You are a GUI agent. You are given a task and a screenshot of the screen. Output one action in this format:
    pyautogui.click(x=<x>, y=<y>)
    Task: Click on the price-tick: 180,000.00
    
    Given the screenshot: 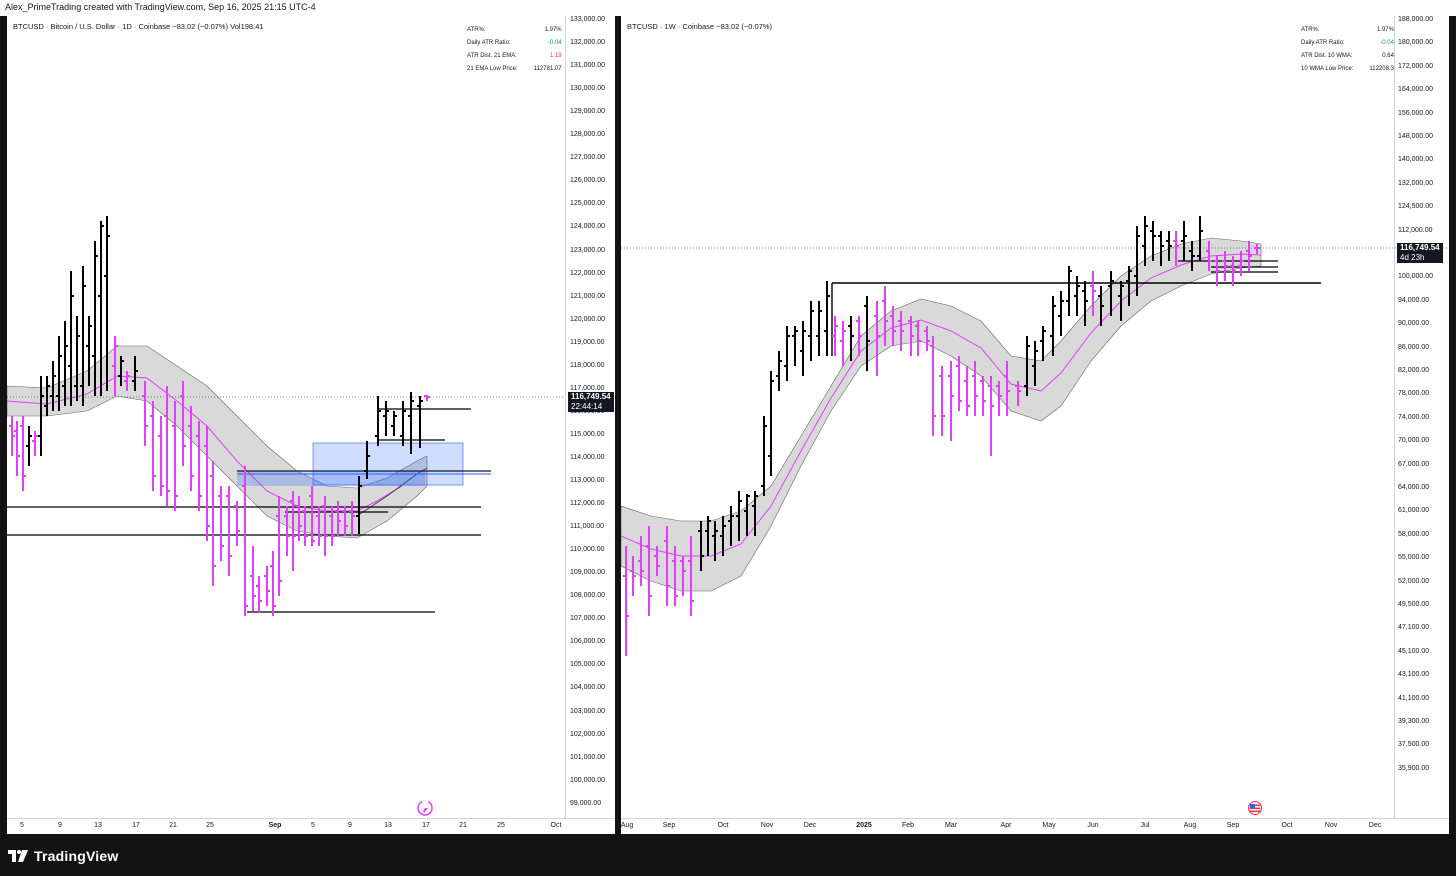 What is the action you would take?
    pyautogui.click(x=1416, y=43)
    